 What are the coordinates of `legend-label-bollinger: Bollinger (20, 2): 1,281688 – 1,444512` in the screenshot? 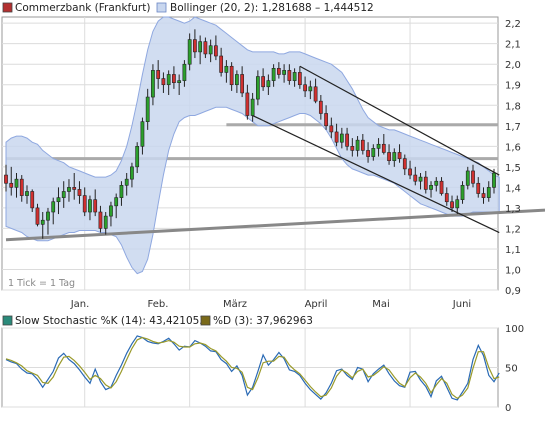 It's located at (272, 8).